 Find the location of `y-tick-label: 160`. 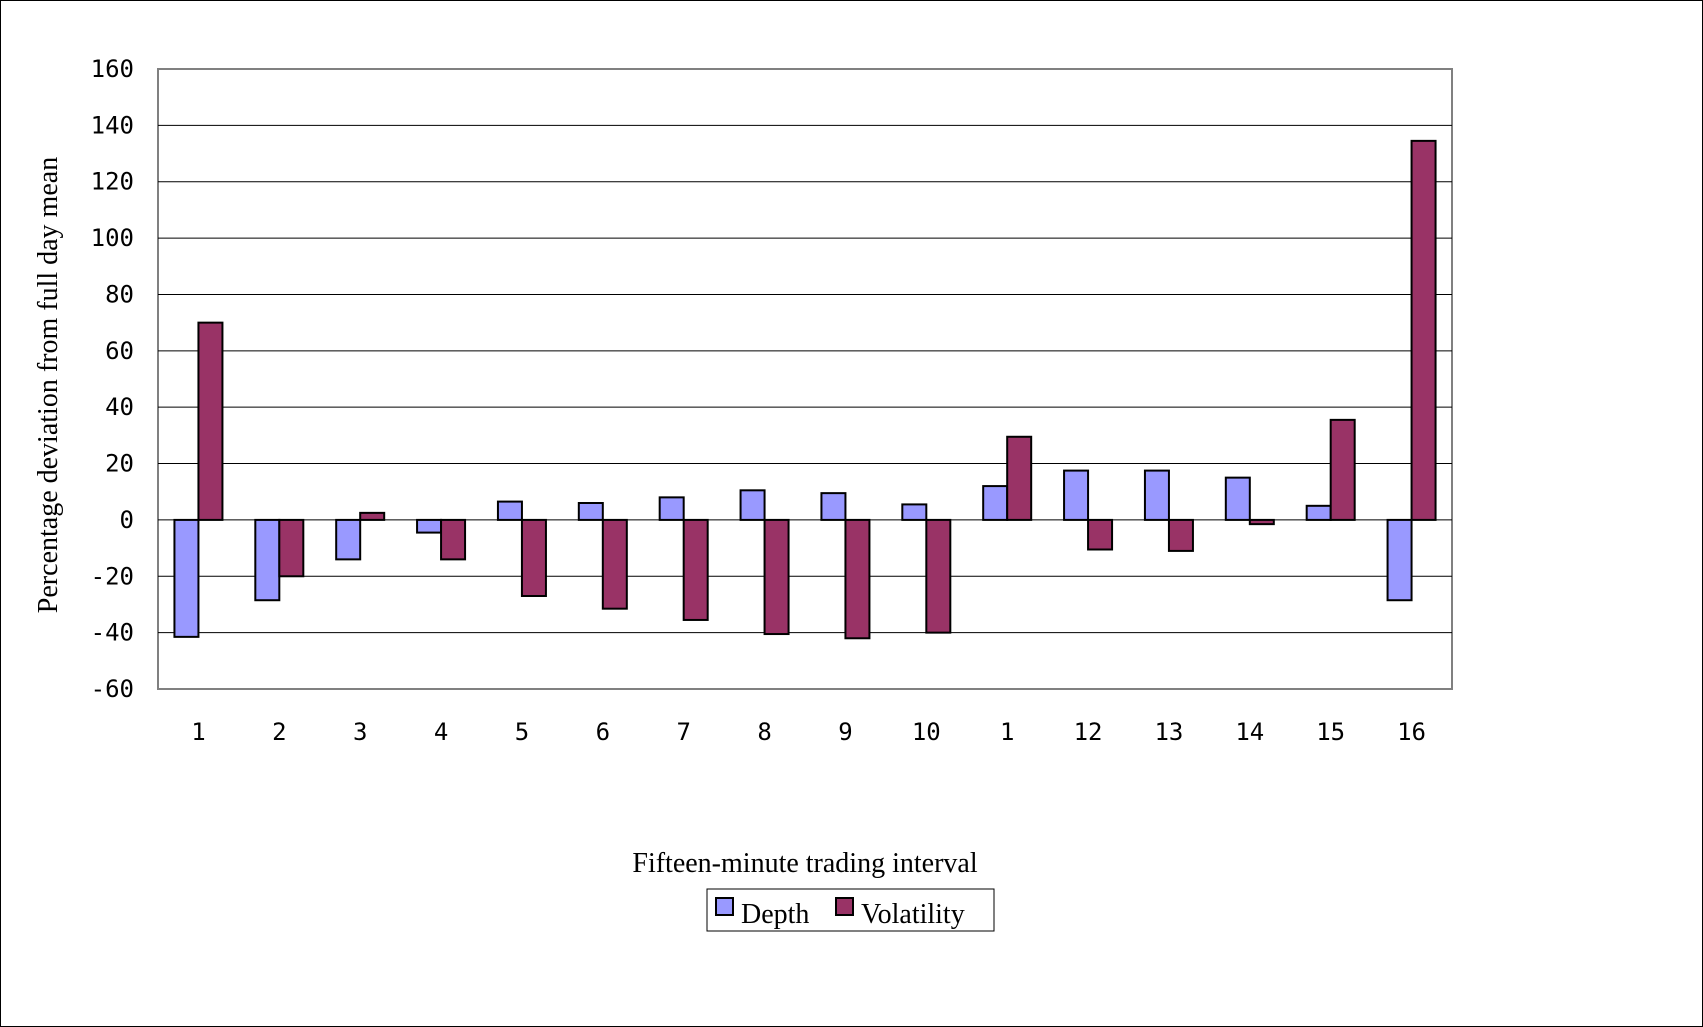

y-tick-label: 160 is located at coordinates (112, 69).